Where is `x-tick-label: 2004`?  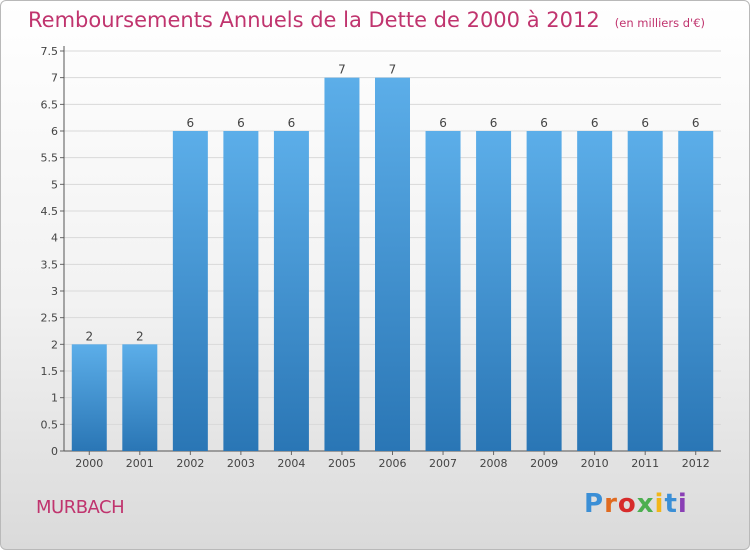 x-tick-label: 2004 is located at coordinates (291, 463).